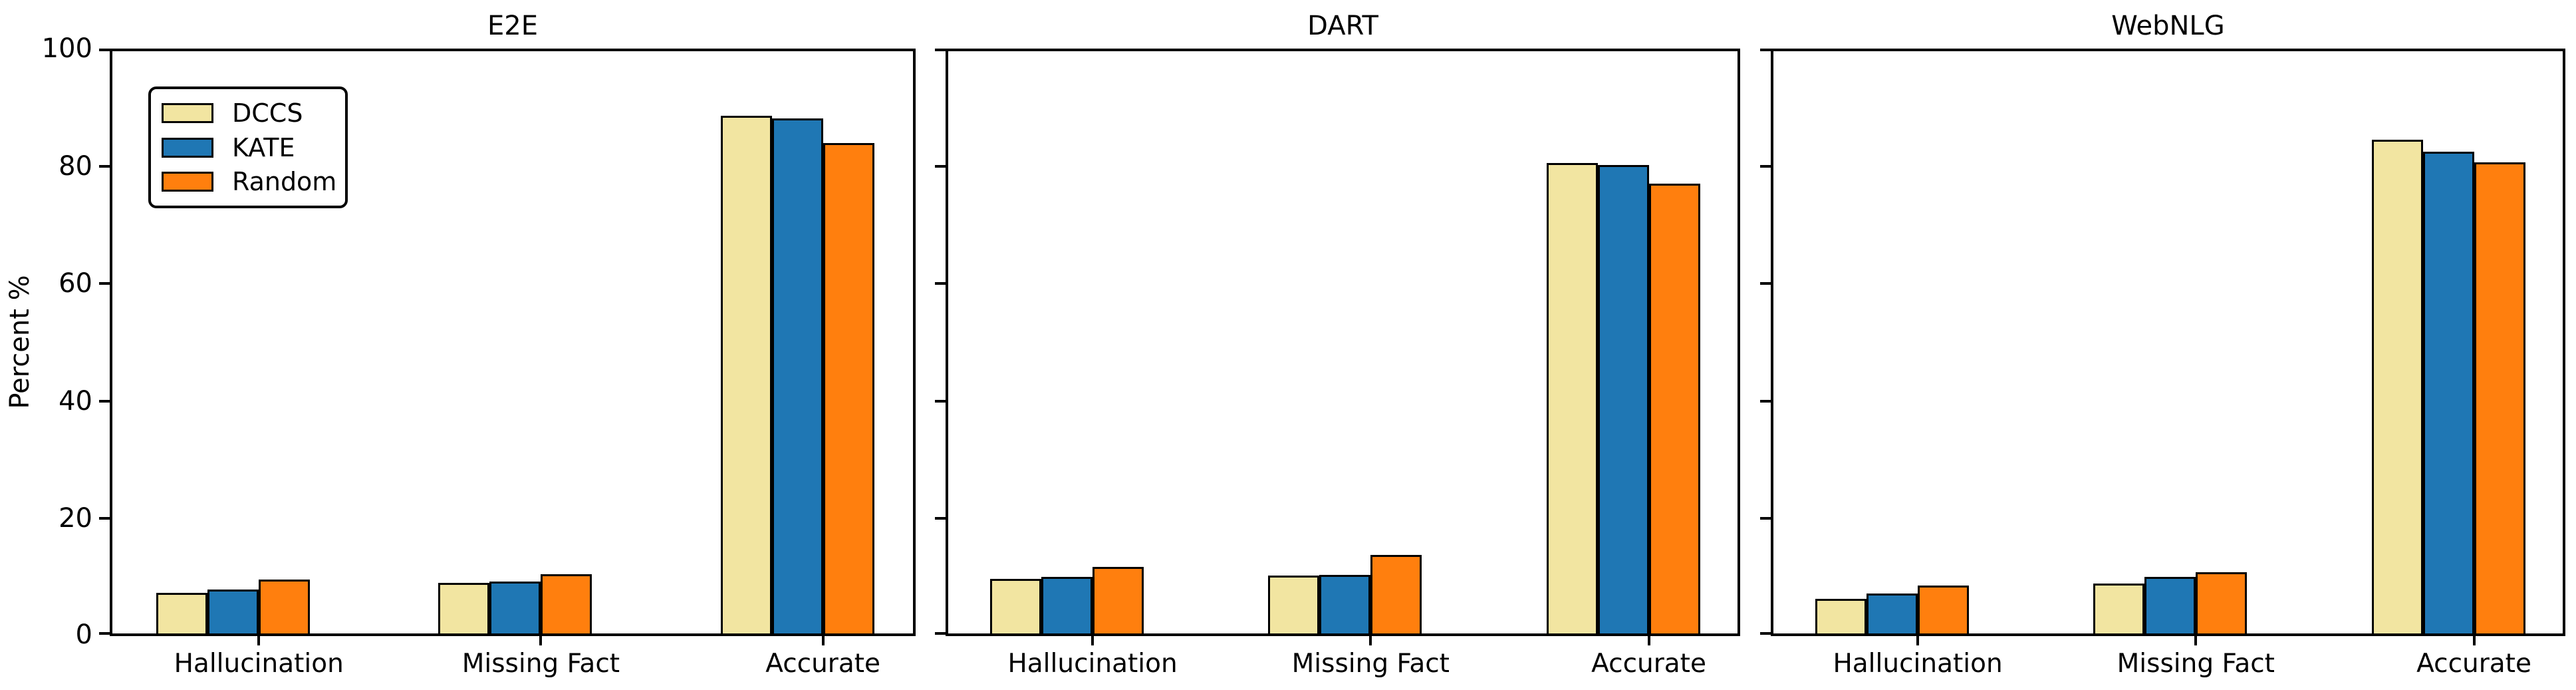  I want to click on legend-item-dccs: DCCS, so click(253, 113).